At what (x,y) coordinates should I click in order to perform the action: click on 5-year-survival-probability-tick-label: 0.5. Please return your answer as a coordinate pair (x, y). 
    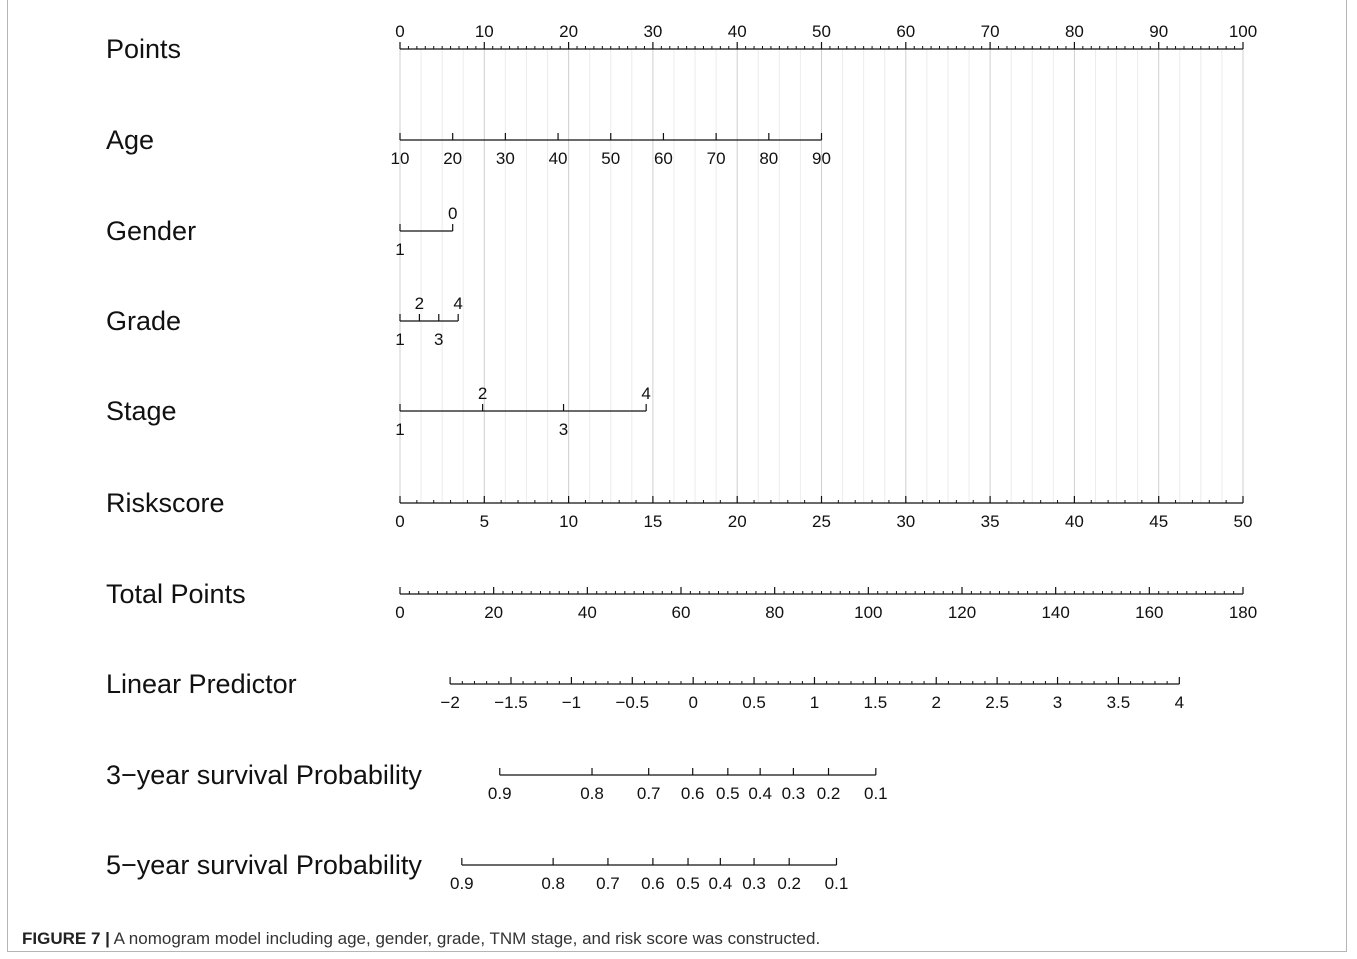
    Looking at the image, I should click on (688, 883).